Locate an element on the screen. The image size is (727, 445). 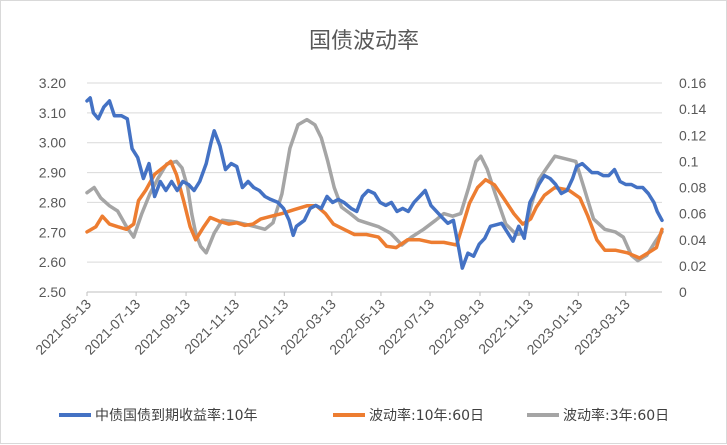
legend-label-1: 波动率:10年:60日 is located at coordinates (426, 415).